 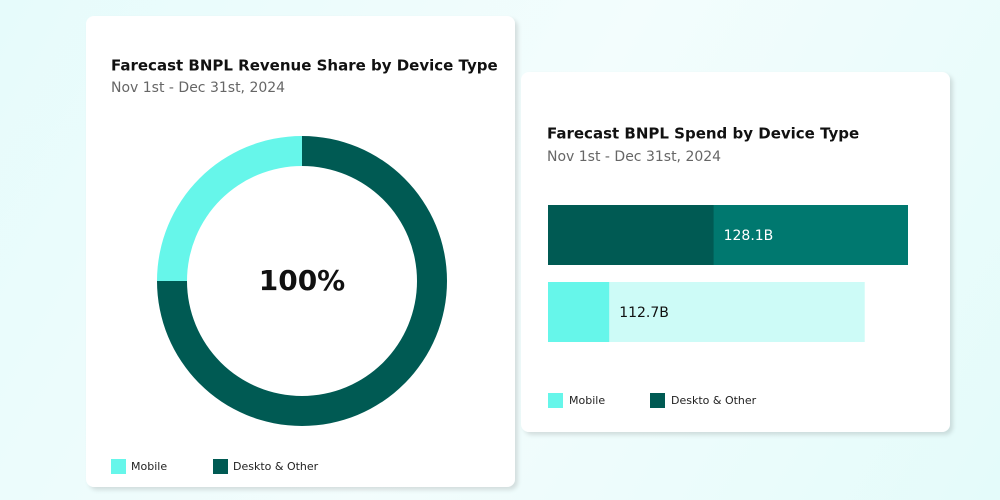 What do you see at coordinates (229, 208) in the screenshot?
I see `donut-segment` at bounding box center [229, 208].